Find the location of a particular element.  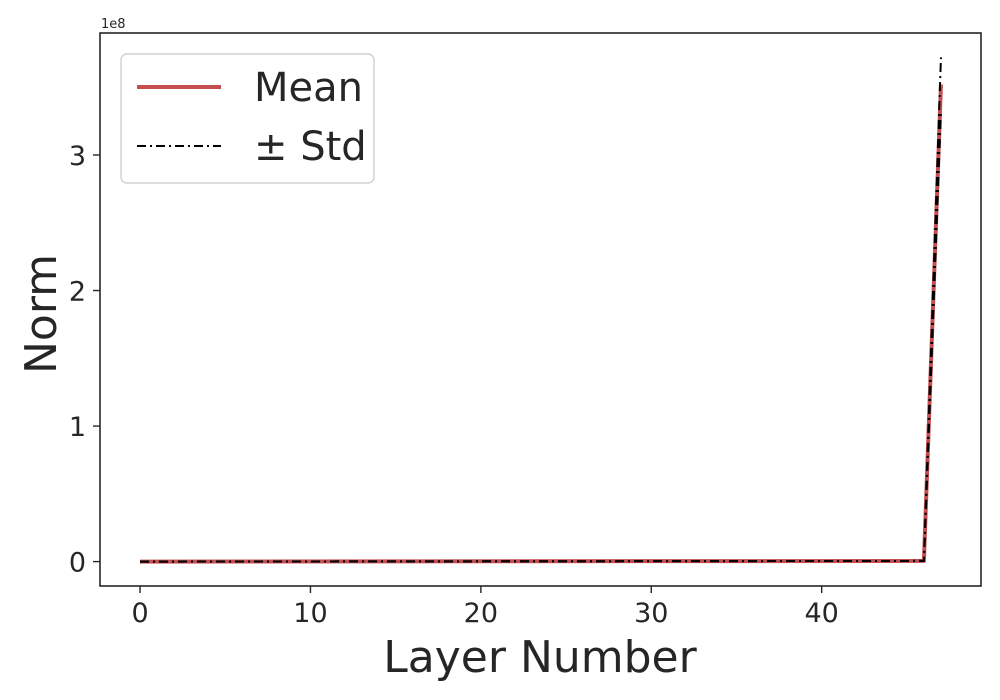

x-tick-label: 20 is located at coordinates (481, 613).